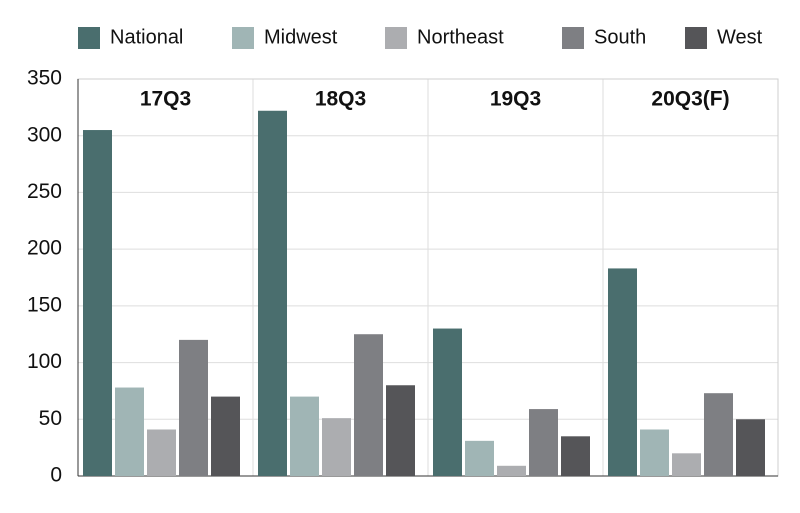 The width and height of the screenshot is (800, 513). I want to click on category-label: 17Q3, so click(165, 99).